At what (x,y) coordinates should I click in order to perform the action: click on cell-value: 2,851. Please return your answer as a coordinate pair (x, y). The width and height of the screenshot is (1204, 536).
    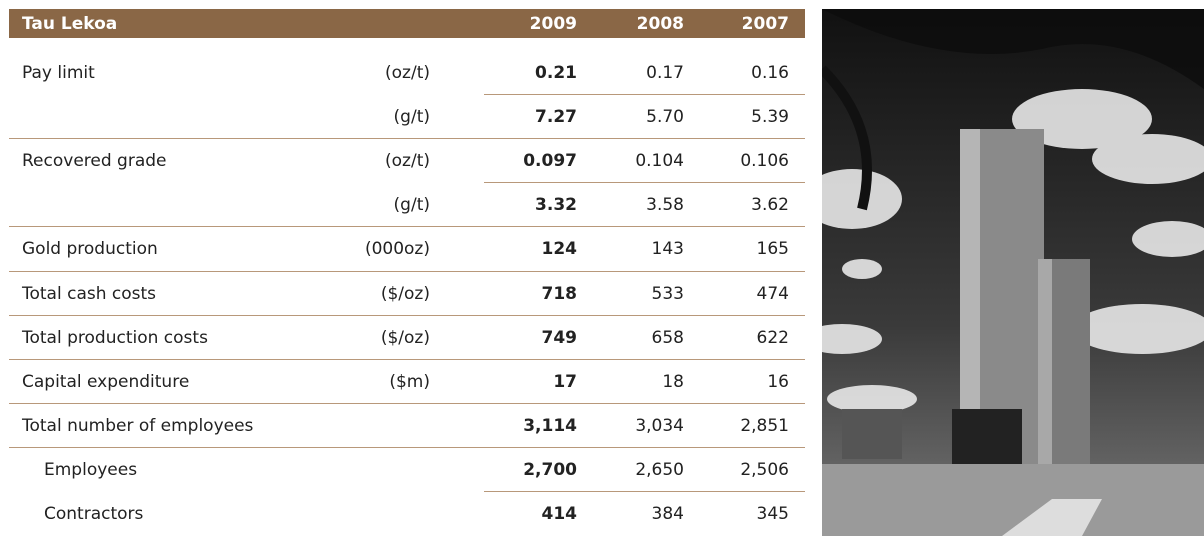
    Looking at the image, I should click on (764, 425).